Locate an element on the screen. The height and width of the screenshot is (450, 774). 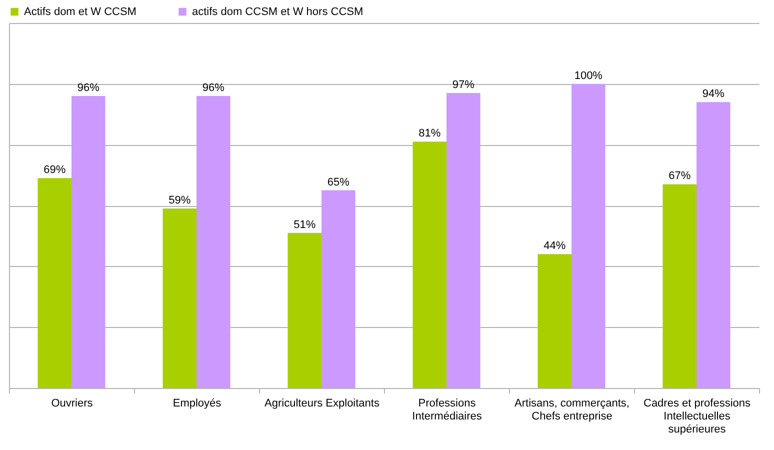
data-label: 44% is located at coordinates (555, 246).